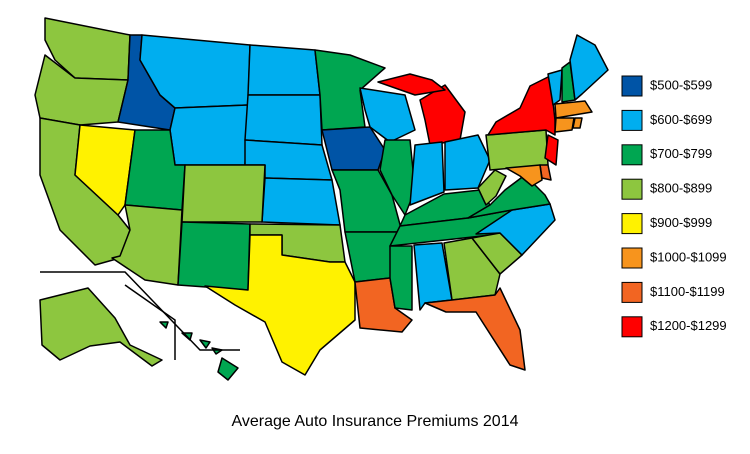 Image resolution: width=750 pixels, height=454 pixels. What do you see at coordinates (687, 291) in the screenshot?
I see `legend-label: $1100-$1199` at bounding box center [687, 291].